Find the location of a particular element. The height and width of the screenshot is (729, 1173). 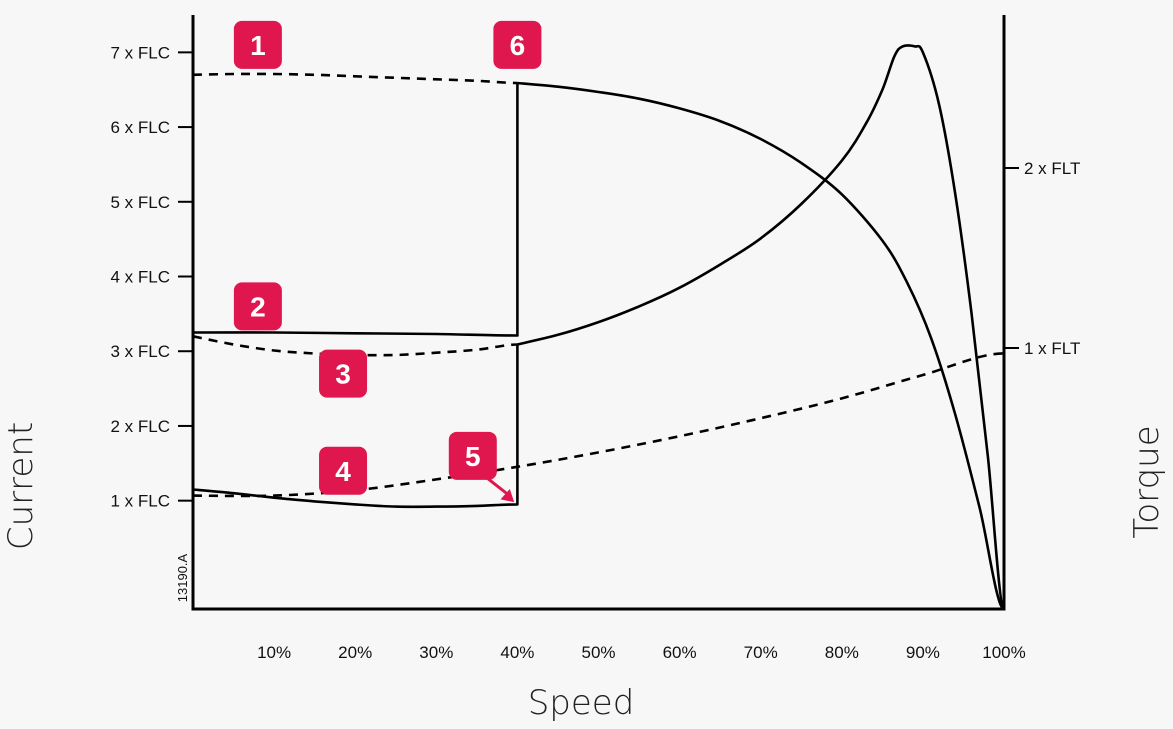

marker-badge-label: 6 is located at coordinates (518, 45).